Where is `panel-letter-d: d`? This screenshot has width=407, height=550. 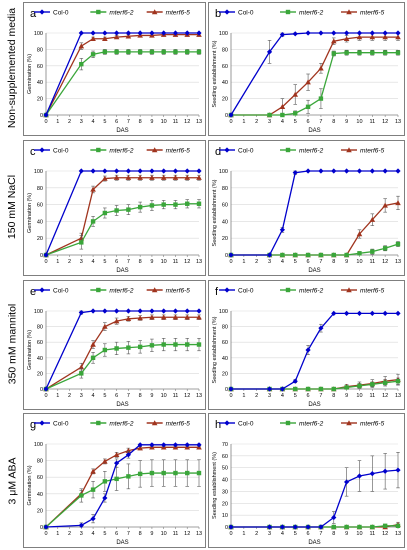
panel-letter-d: d is located at coordinates (218, 152).